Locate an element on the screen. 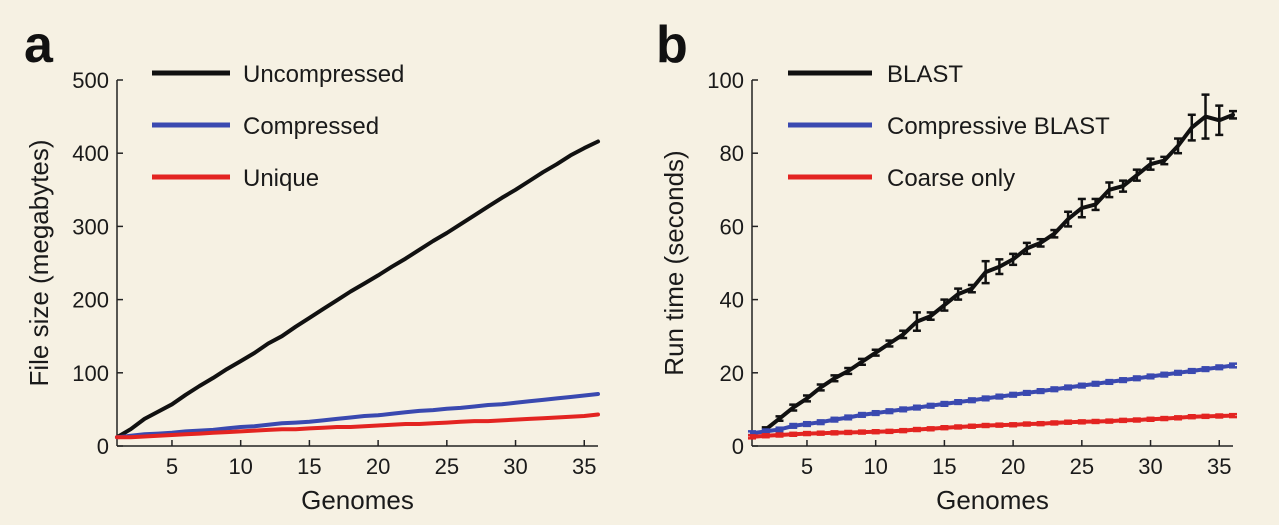 The image size is (1279, 525). y-tick-label: 200 is located at coordinates (90, 300).